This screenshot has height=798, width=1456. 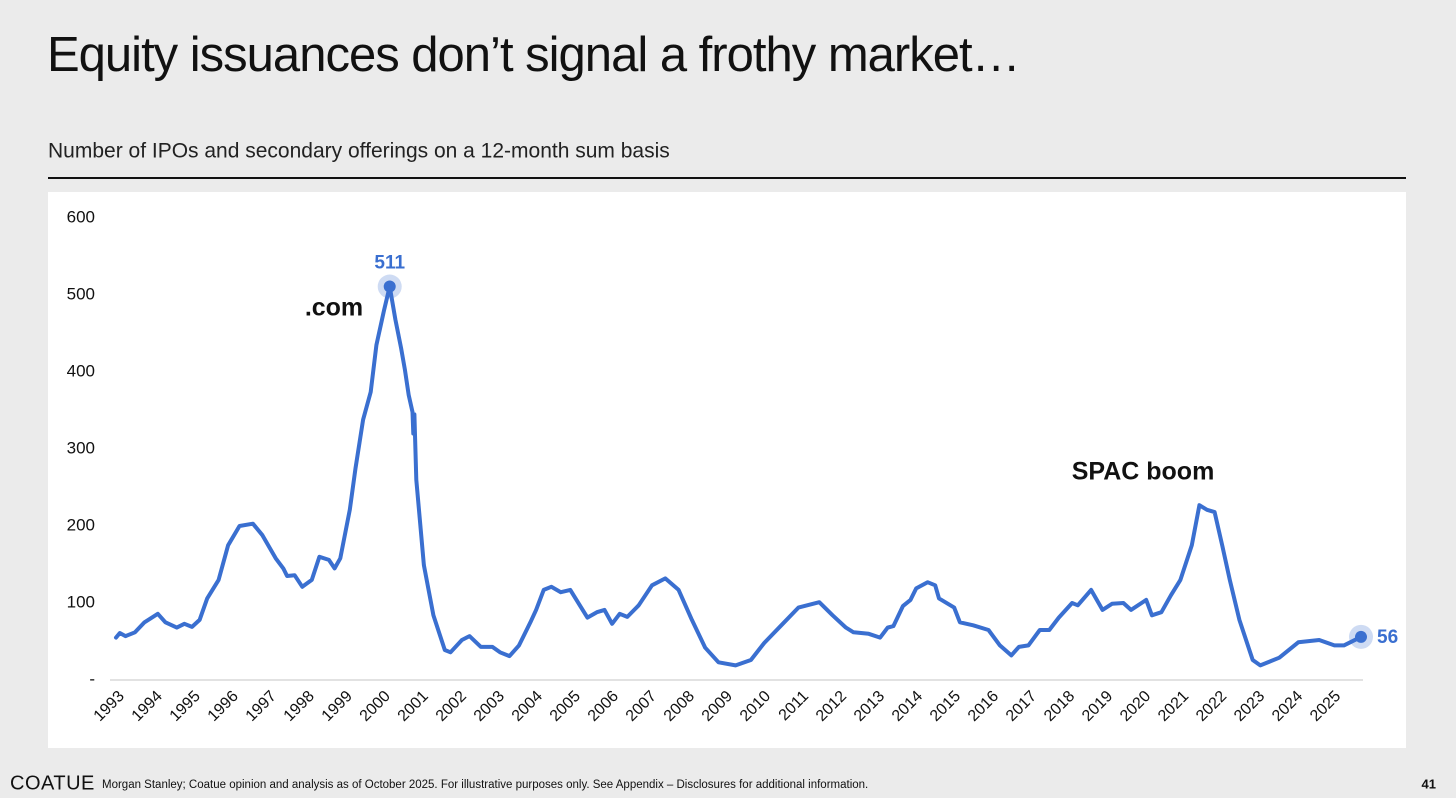 I want to click on y-tick-label: 300, so click(x=81, y=447).